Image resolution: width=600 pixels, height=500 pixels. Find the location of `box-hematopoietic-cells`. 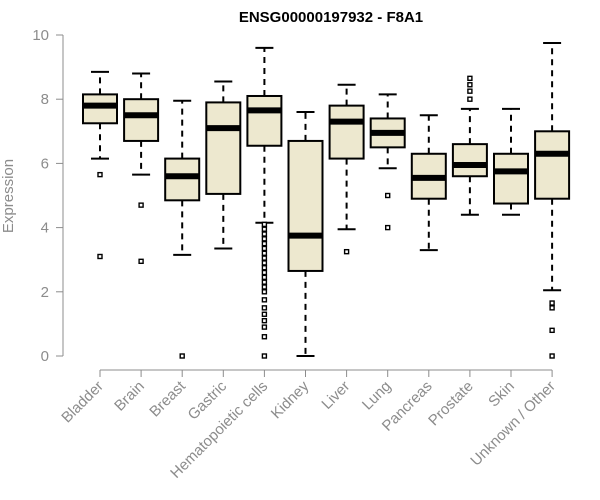

box-hematopoietic-cells is located at coordinates (264, 202).